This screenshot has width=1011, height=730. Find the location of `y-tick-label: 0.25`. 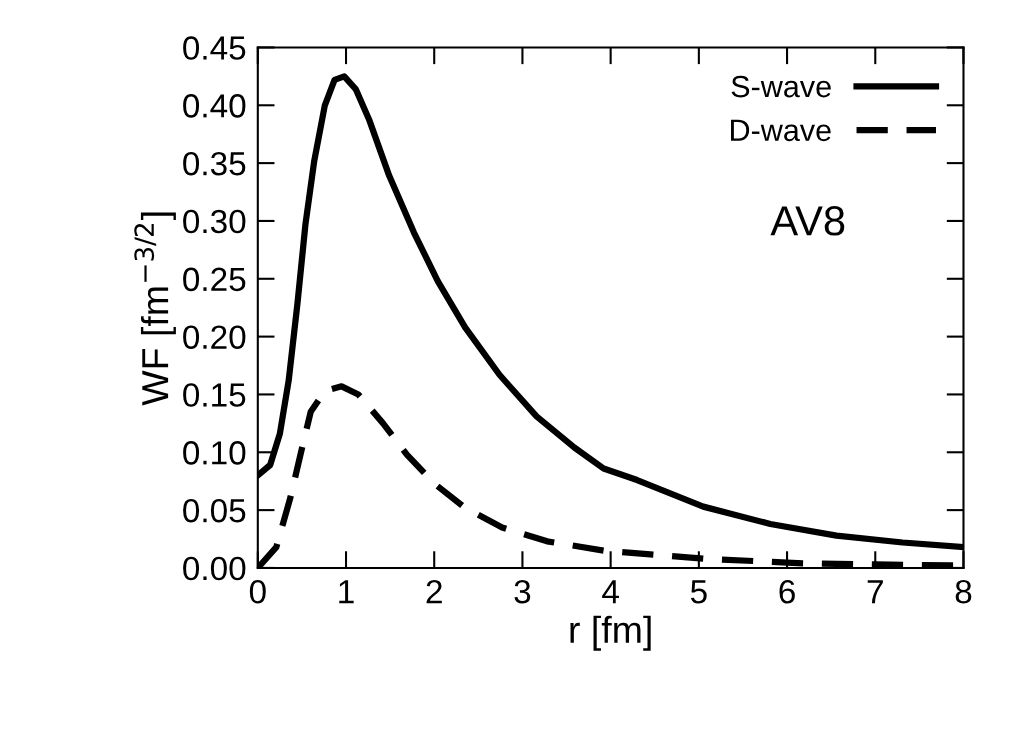

y-tick-label: 0.25 is located at coordinates (214, 279).